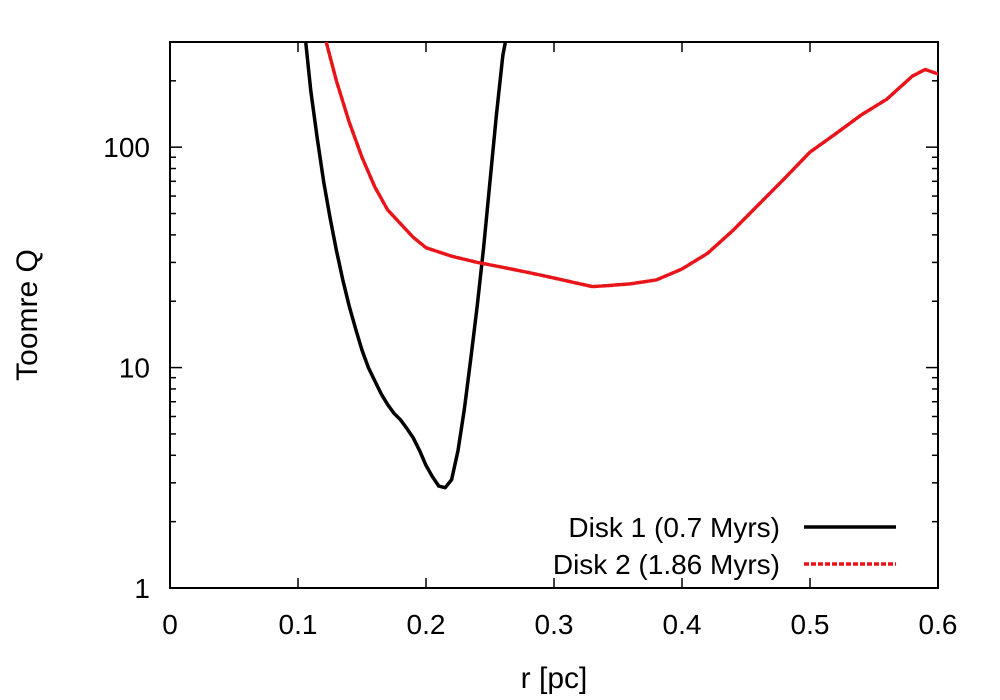  I want to click on x-tick-label: 0.1, so click(298, 624).